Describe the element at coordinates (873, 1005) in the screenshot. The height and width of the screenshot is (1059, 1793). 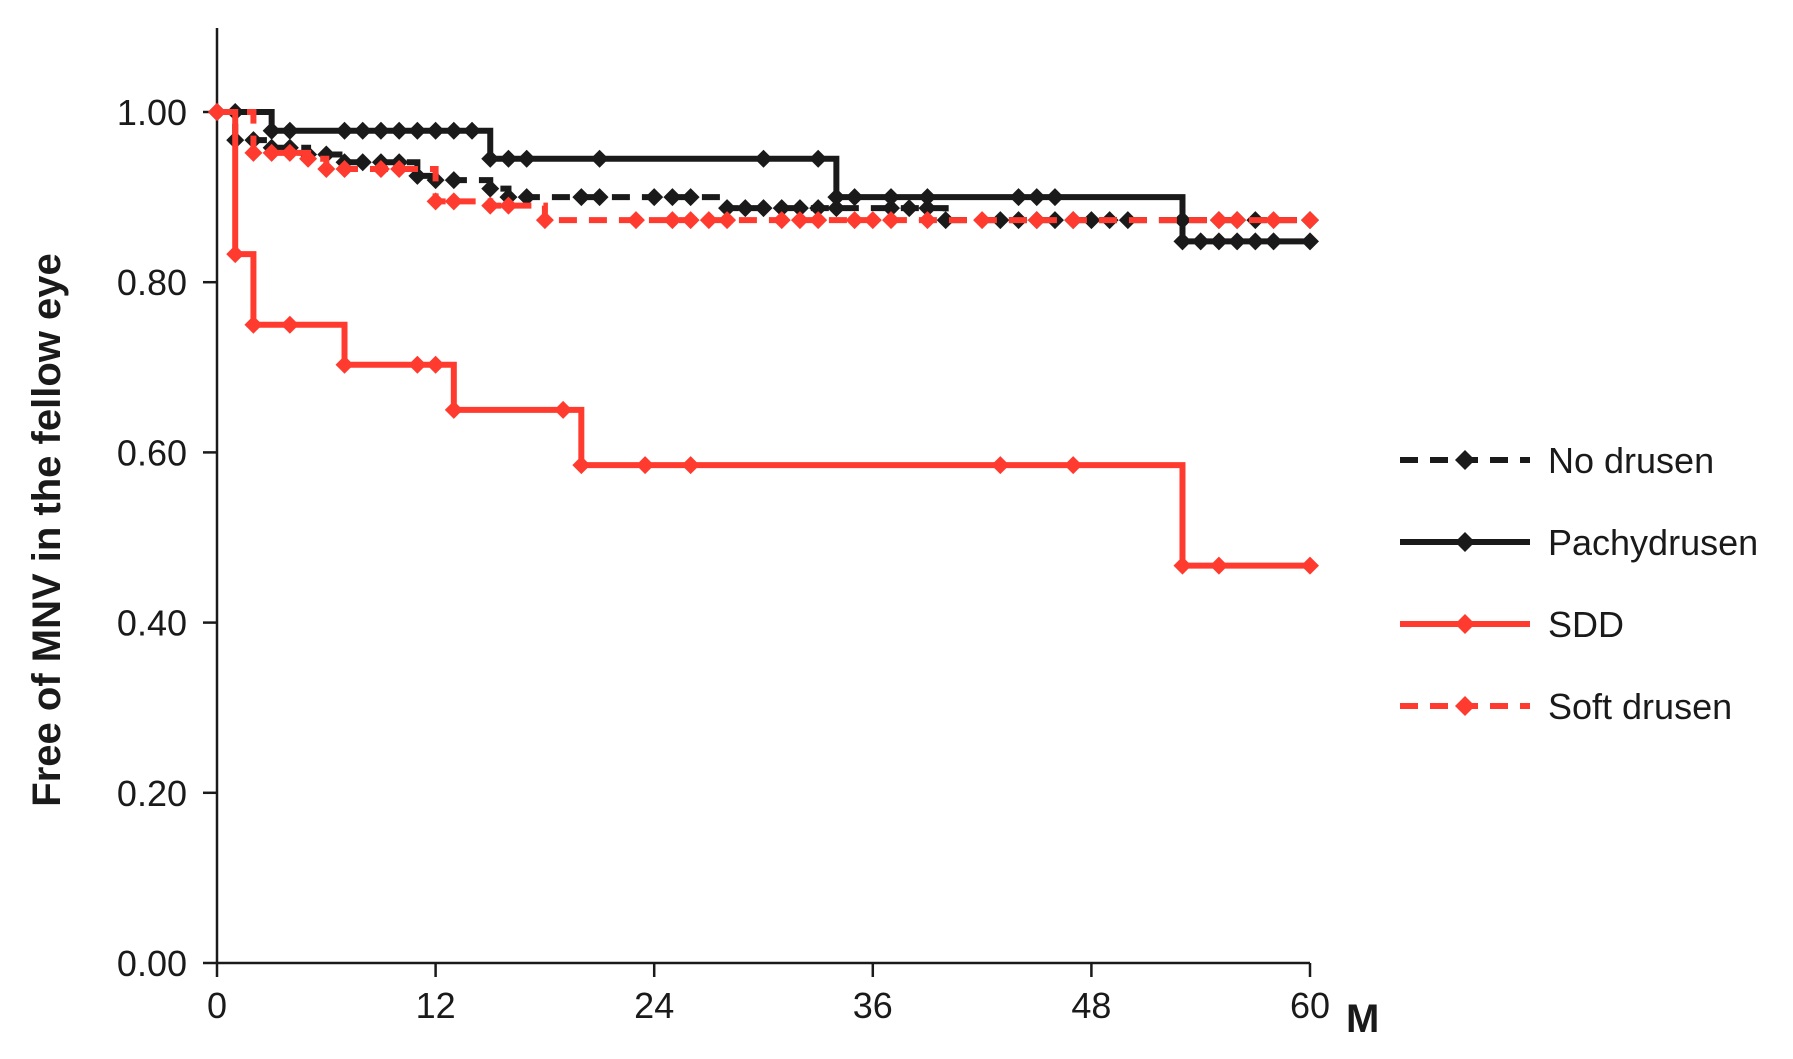
I see `x-tick-label: 36` at that location.